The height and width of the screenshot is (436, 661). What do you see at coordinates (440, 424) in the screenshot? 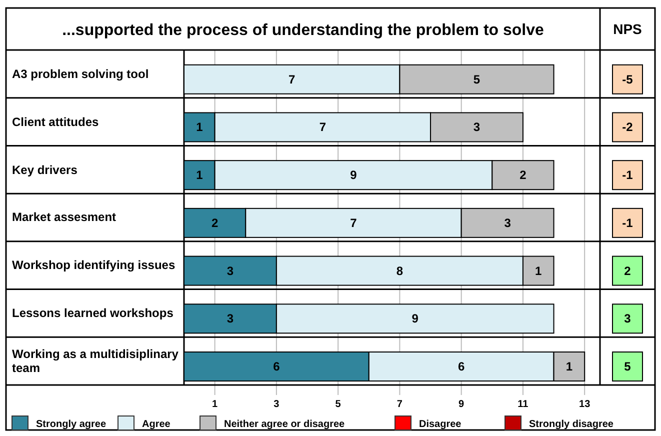
I see `legend-label: Disagree` at bounding box center [440, 424].